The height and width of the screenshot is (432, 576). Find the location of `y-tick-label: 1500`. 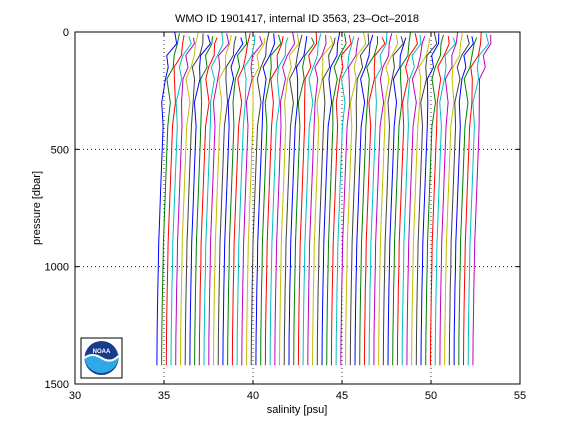

y-tick-label: 1500 is located at coordinates (57, 385).